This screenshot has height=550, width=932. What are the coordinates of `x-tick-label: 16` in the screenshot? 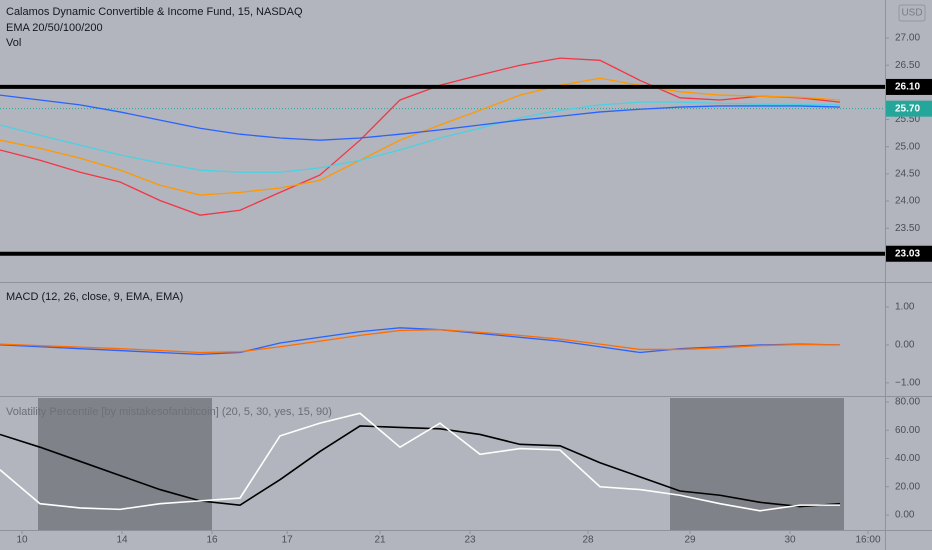 It's located at (212, 540).